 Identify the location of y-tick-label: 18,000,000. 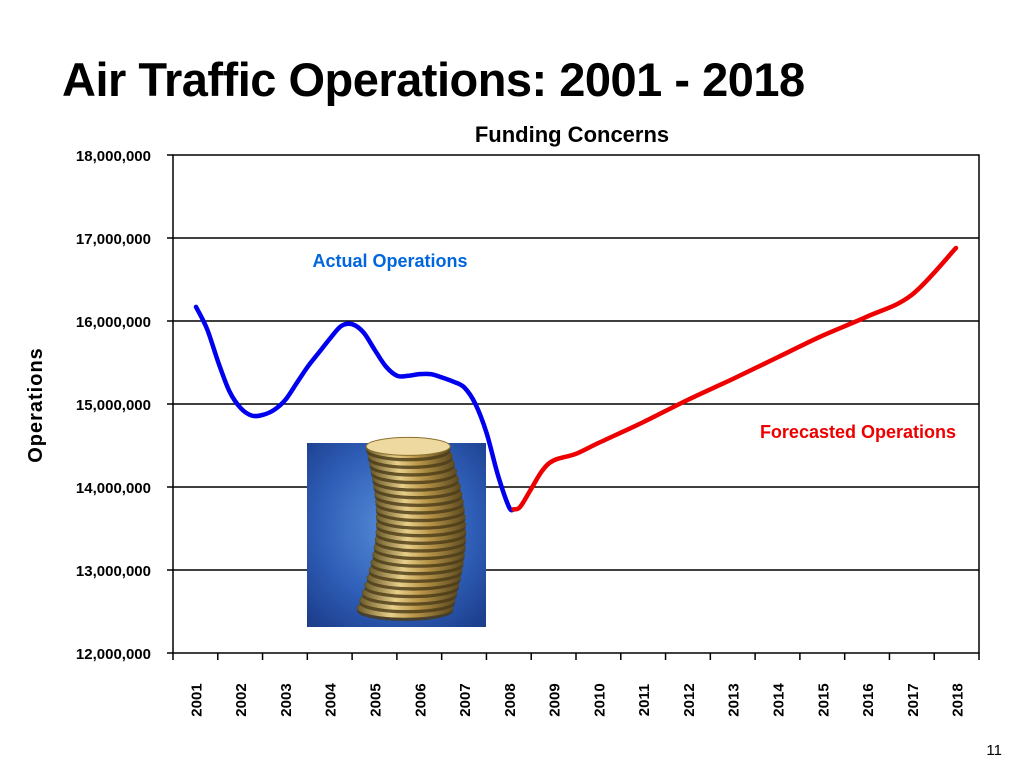
(113, 156).